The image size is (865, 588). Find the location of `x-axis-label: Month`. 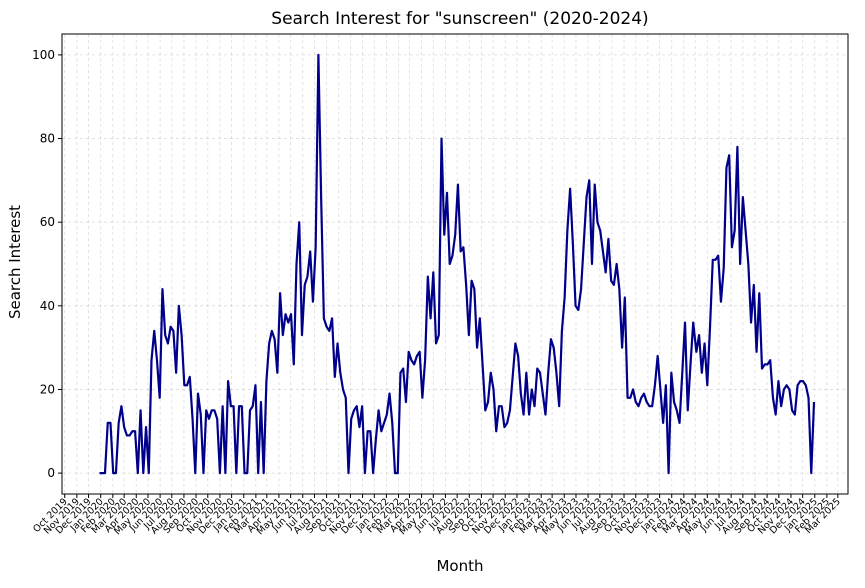

x-axis-label: Month is located at coordinates (459, 566).